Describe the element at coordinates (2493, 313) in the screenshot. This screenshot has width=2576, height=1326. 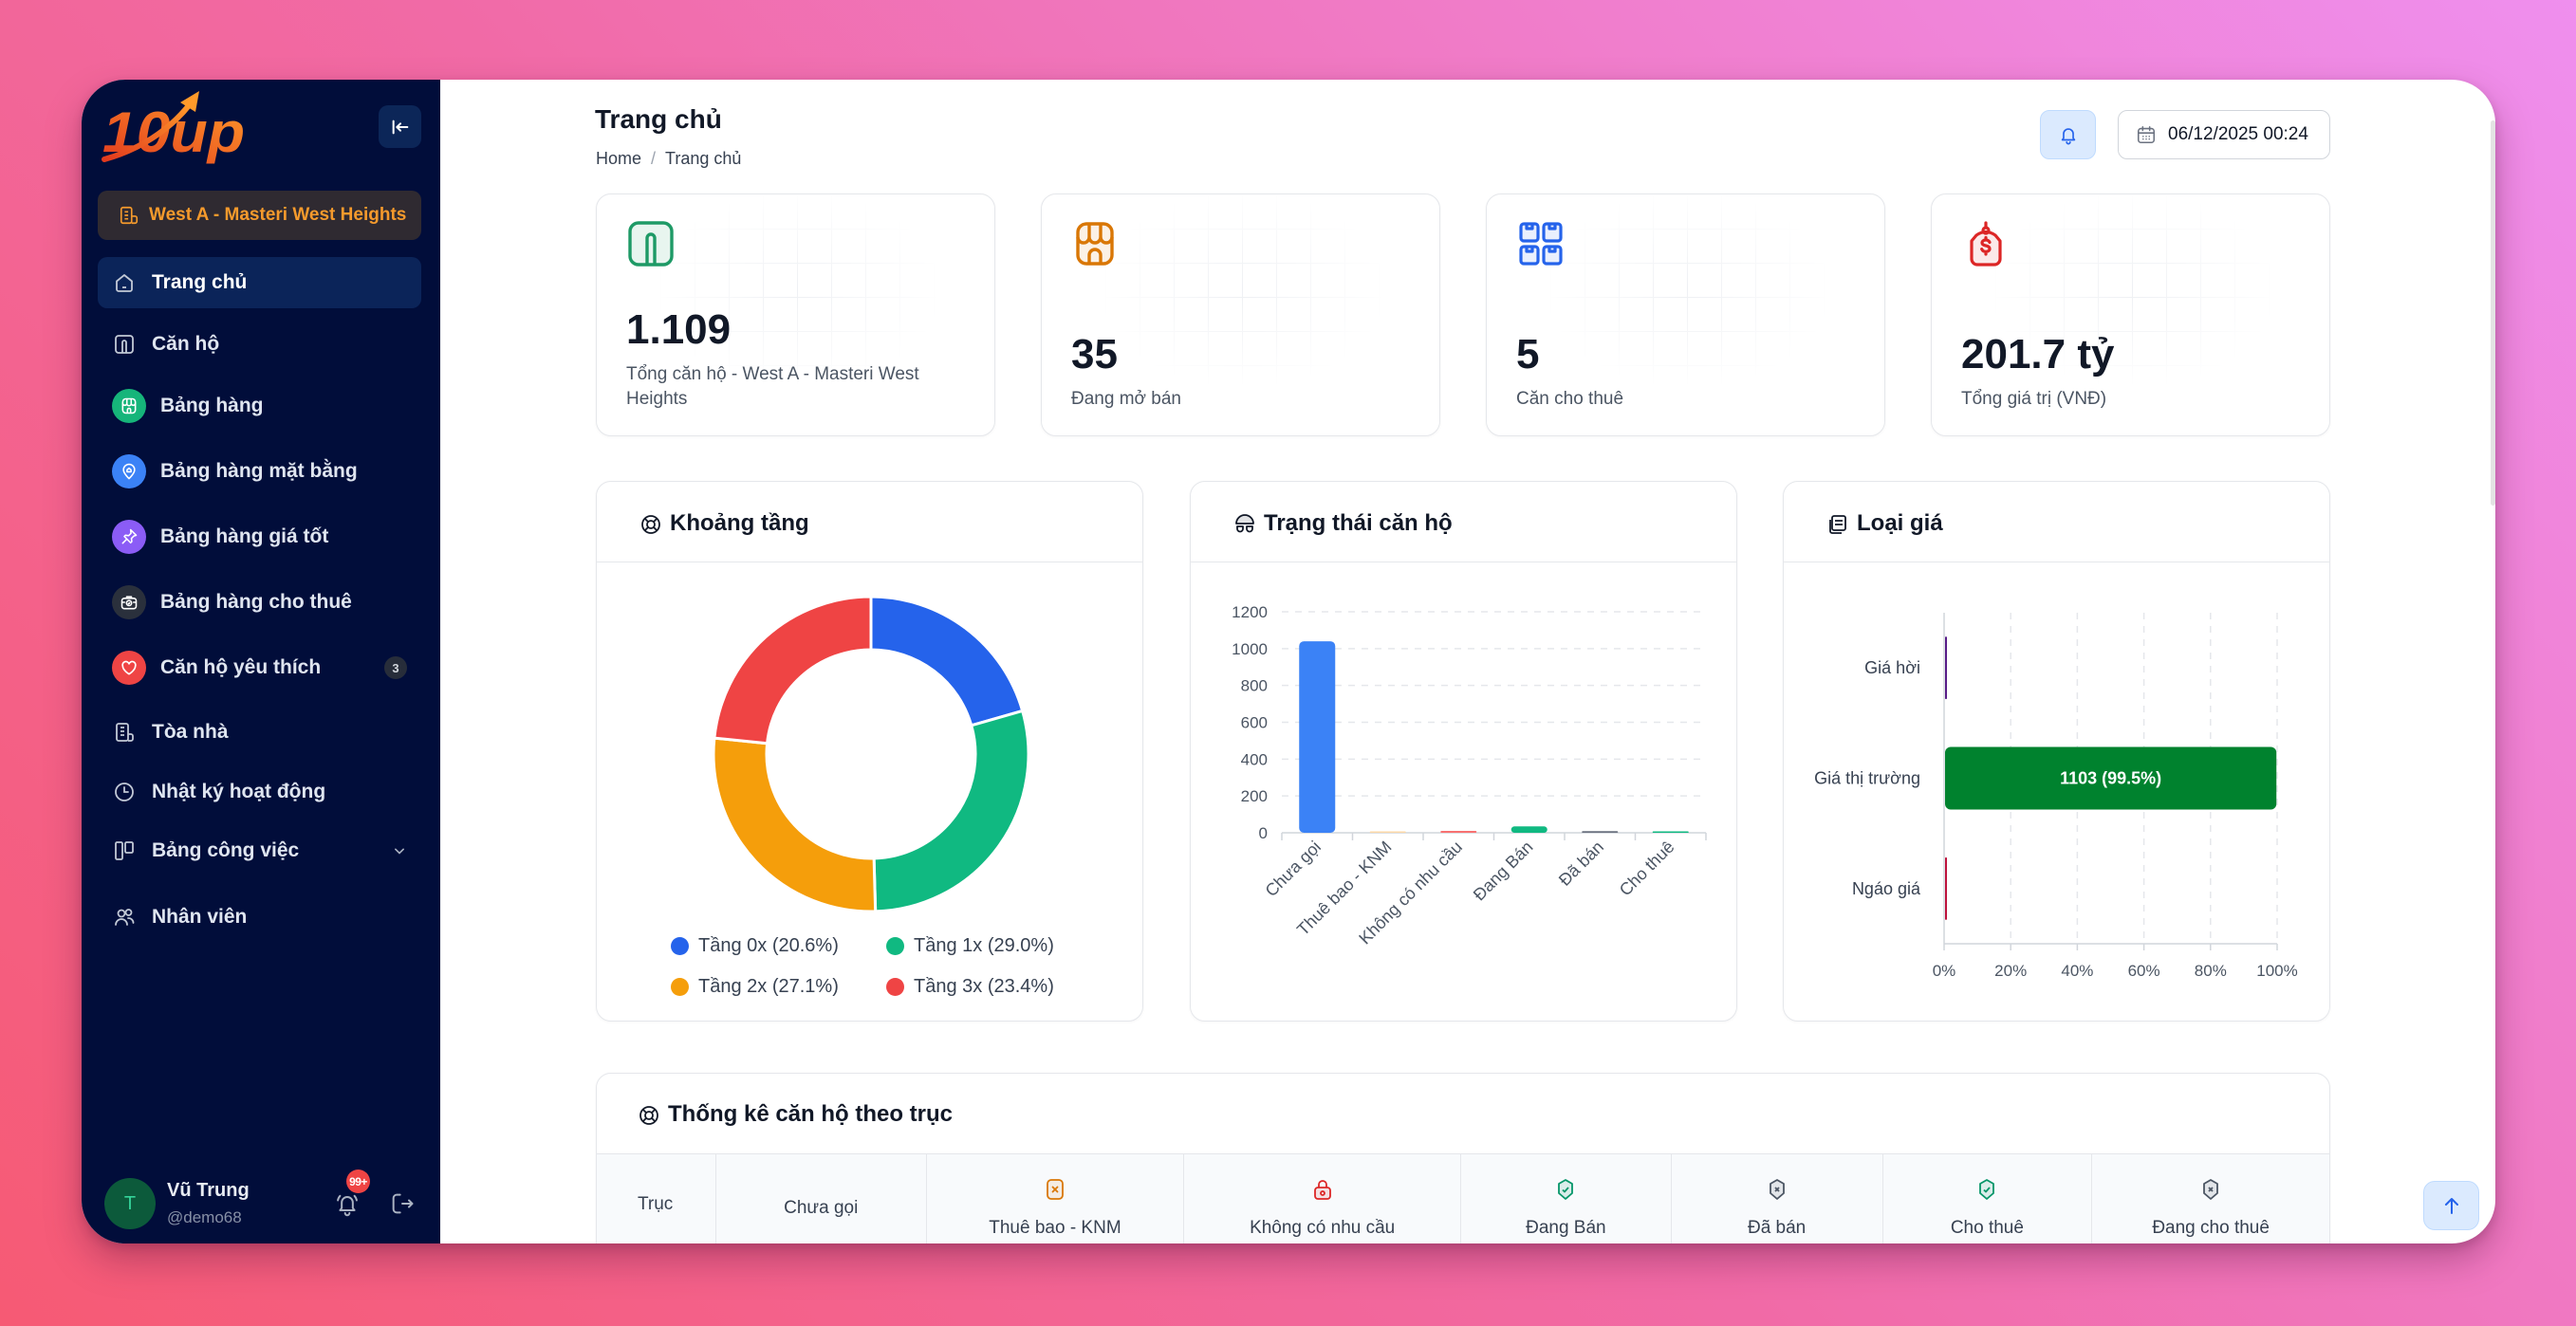
I see `vertical-scrollbar` at that location.